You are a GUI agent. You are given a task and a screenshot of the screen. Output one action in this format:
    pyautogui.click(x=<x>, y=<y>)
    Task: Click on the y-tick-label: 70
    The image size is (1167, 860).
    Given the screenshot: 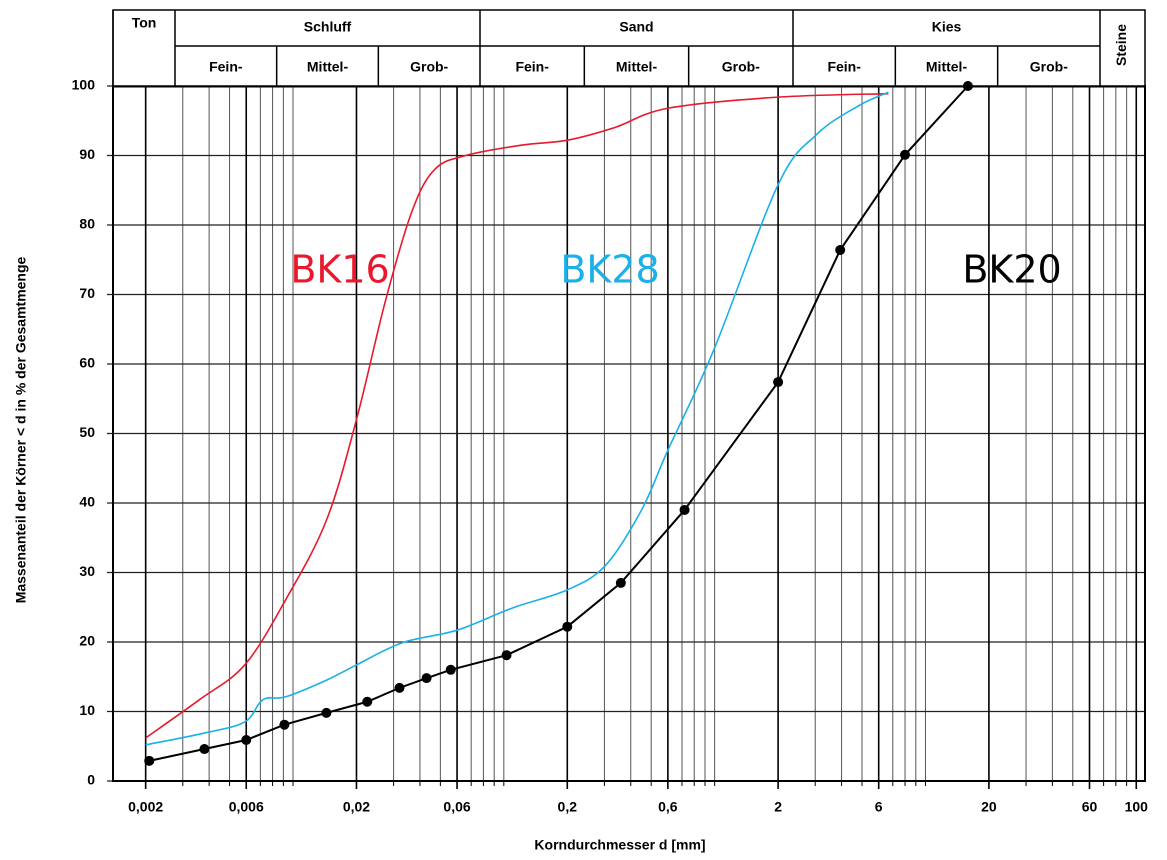 What is the action you would take?
    pyautogui.click(x=87, y=293)
    